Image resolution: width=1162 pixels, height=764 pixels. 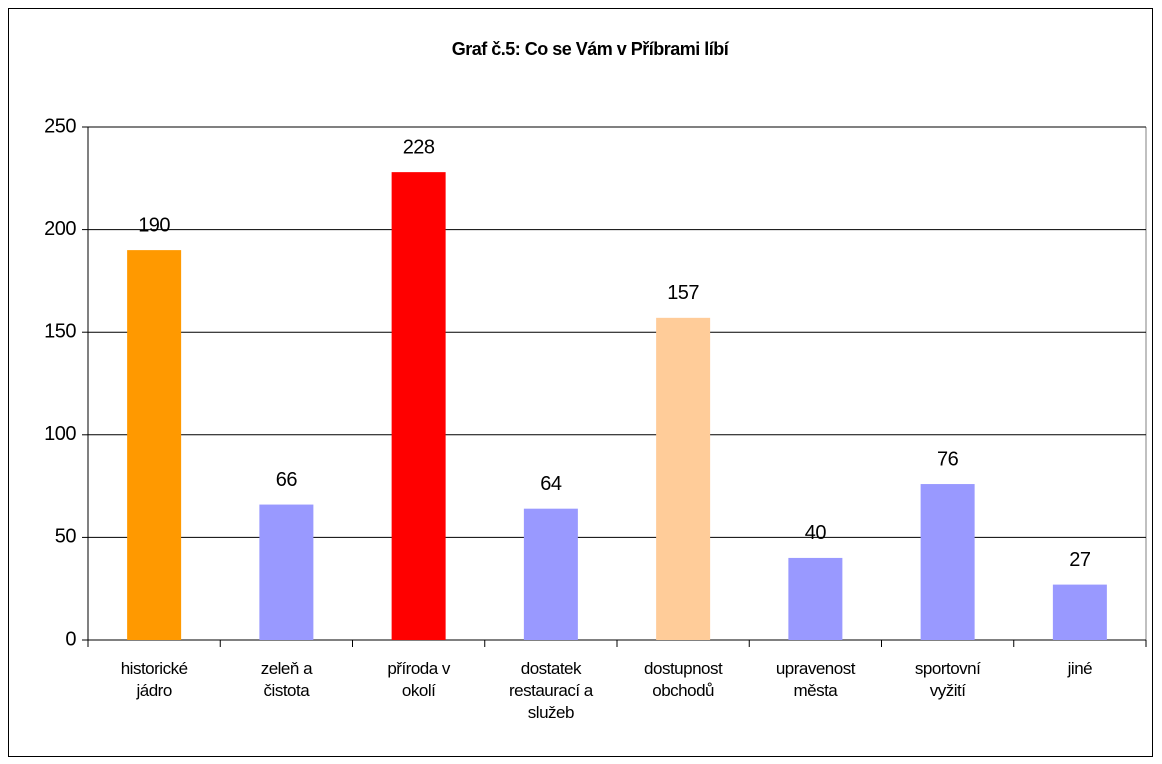 I want to click on y-tick-label: 100, so click(x=60, y=434).